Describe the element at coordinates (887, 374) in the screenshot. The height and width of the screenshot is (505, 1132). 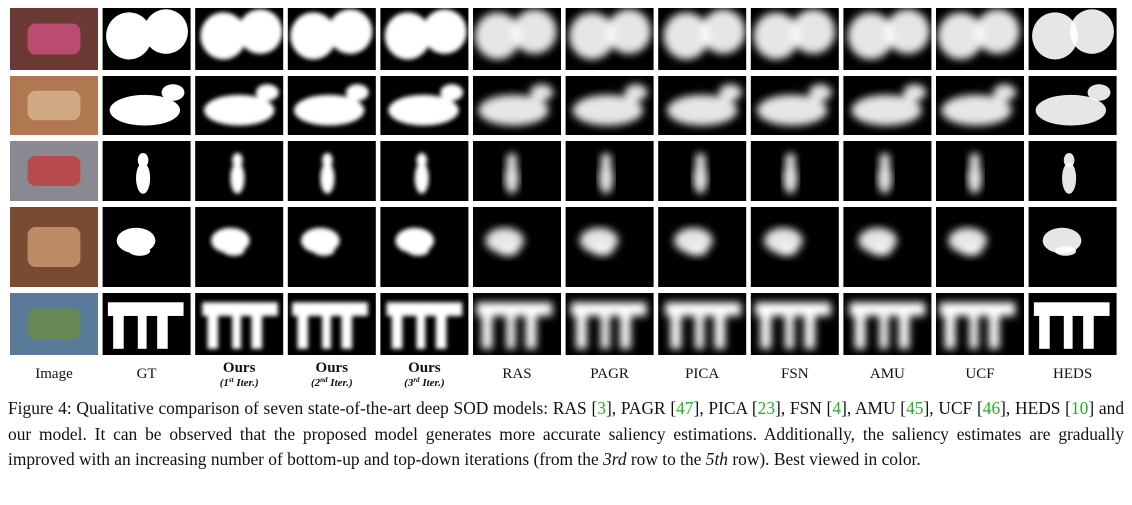
I see `label-text: AMU` at that location.